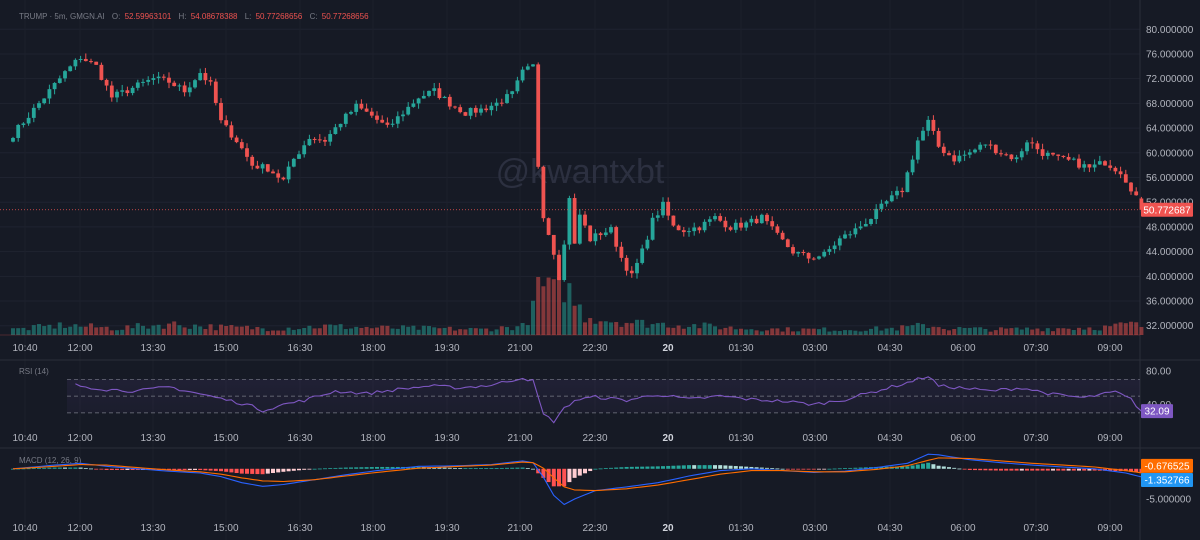  What do you see at coordinates (962, 348) in the screenshot?
I see `time-tick-label: 06:00` at bounding box center [962, 348].